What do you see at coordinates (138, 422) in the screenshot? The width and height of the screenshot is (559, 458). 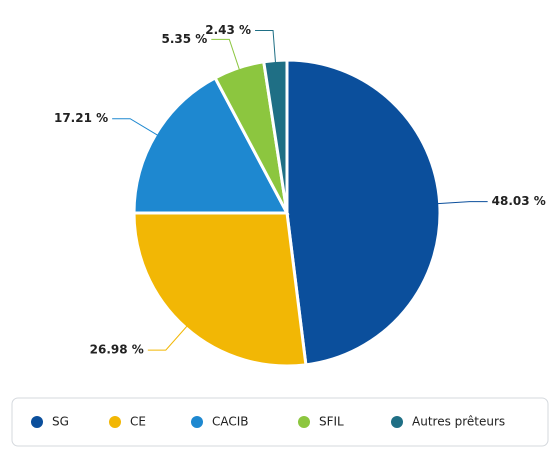 I see `legend-label: CE` at bounding box center [138, 422].